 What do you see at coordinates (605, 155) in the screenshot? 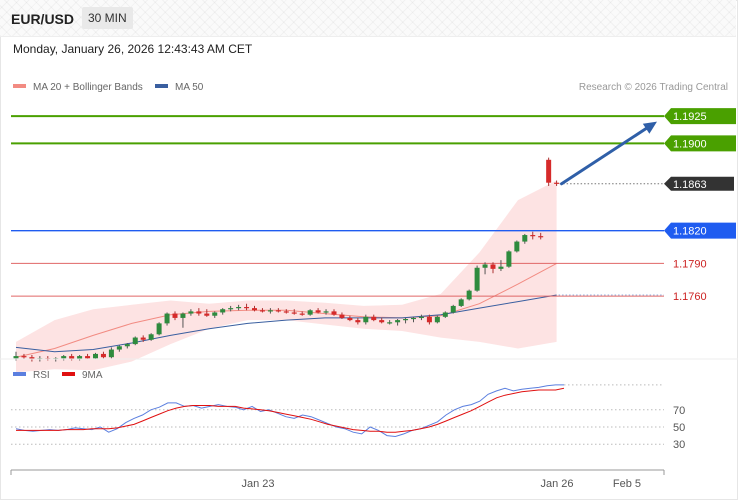
I see `forecast-arrow` at bounding box center [605, 155].